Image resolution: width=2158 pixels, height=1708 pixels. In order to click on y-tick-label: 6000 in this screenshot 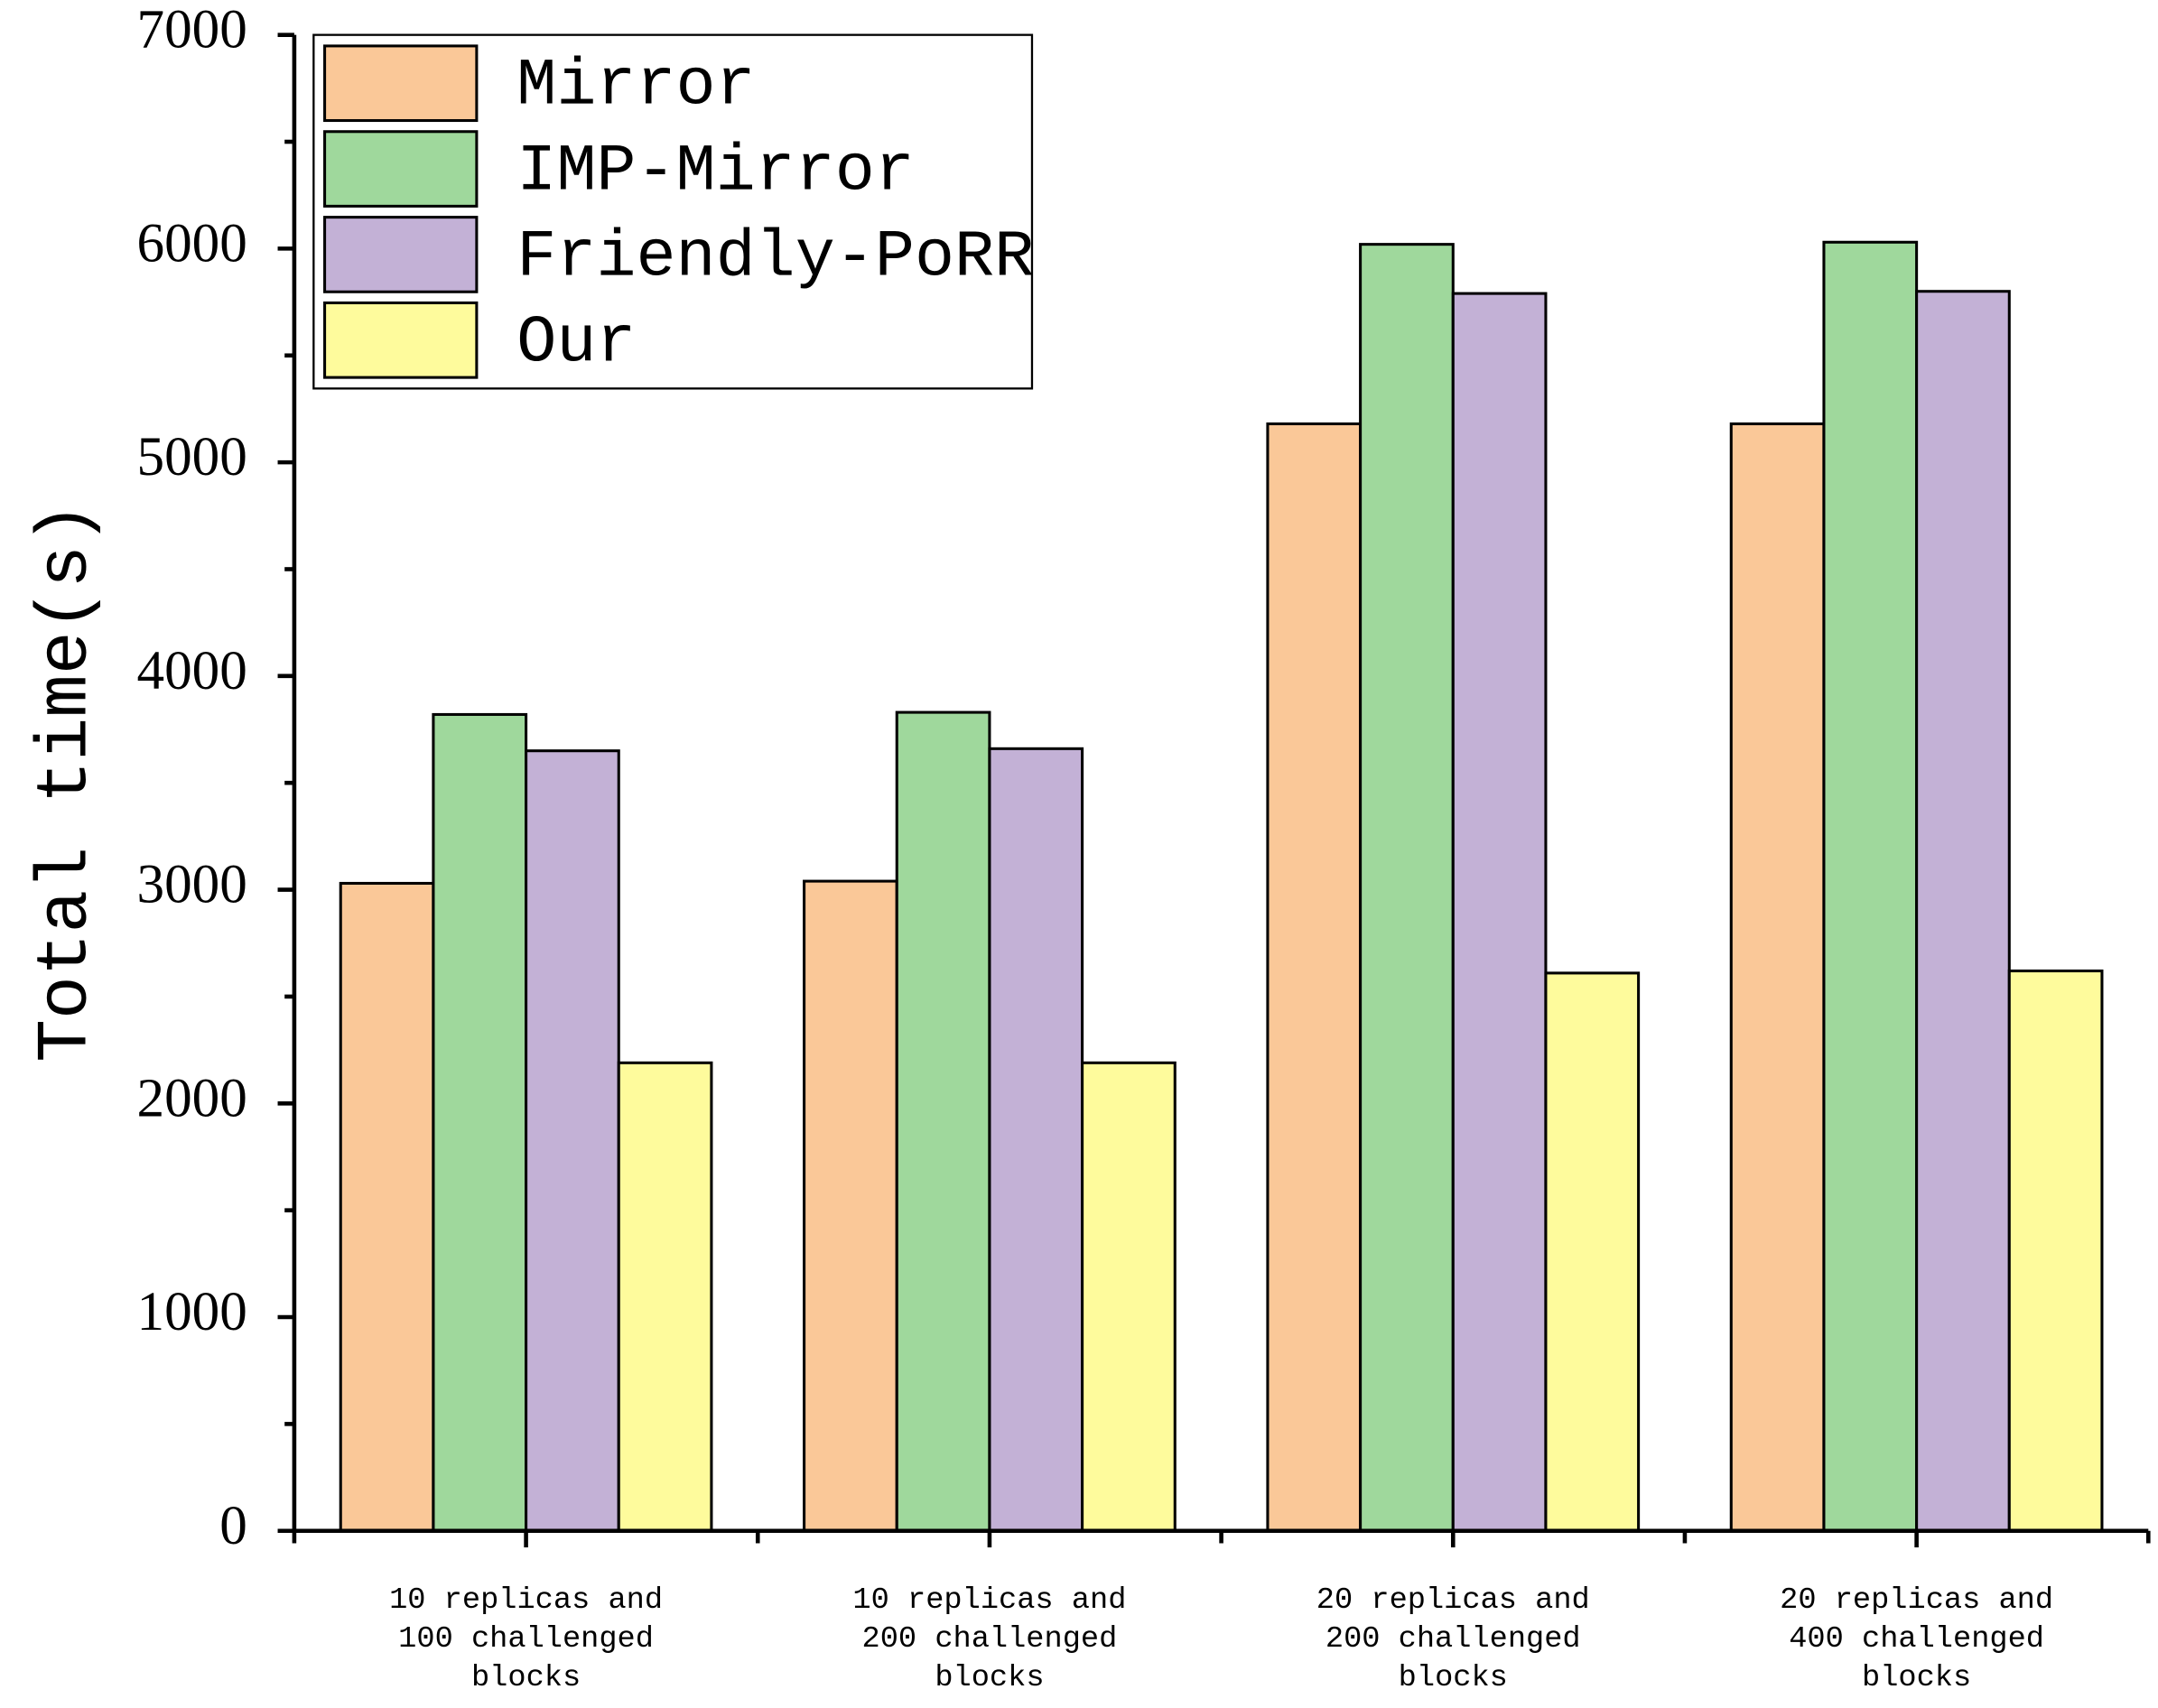, I will do `click(192, 243)`.